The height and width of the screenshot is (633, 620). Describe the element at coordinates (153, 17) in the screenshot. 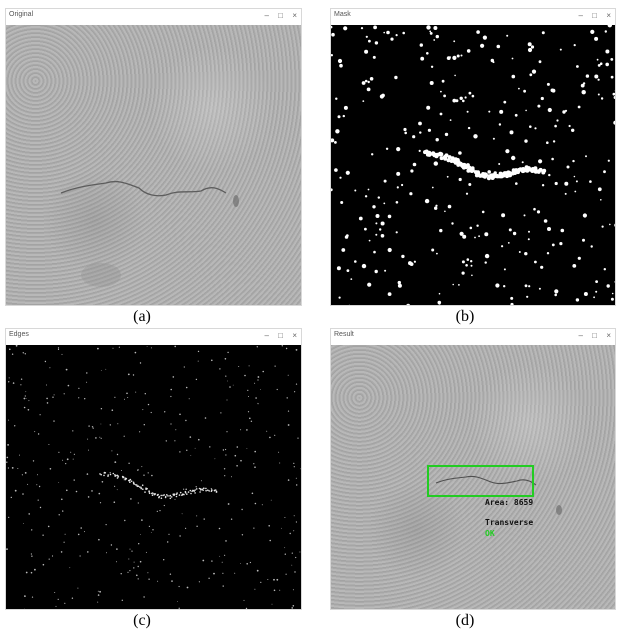

I see `window-titlebar: Original – □ ×` at that location.